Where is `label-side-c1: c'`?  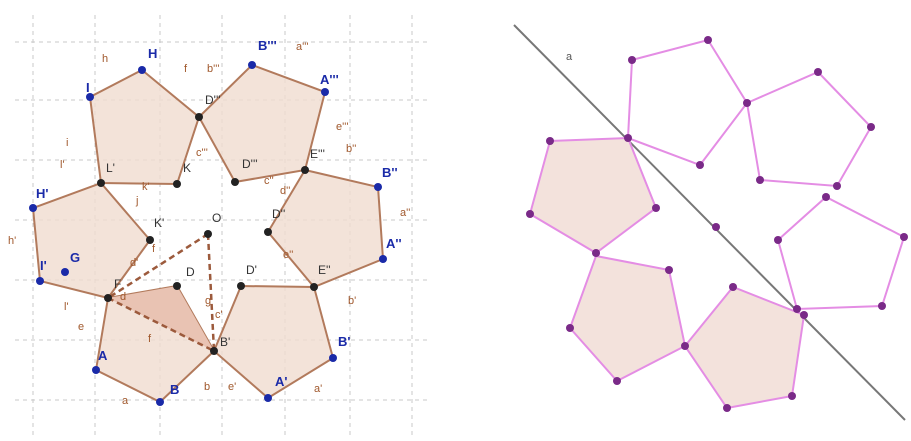 label-side-c1: c' is located at coordinates (219, 315).